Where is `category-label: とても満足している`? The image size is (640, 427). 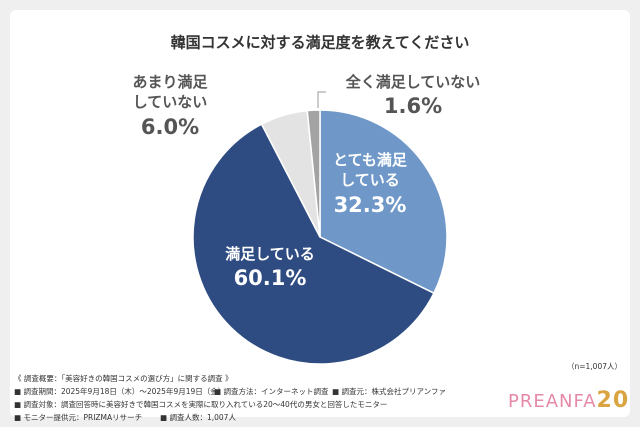
category-label: とても満足している is located at coordinates (370, 170).